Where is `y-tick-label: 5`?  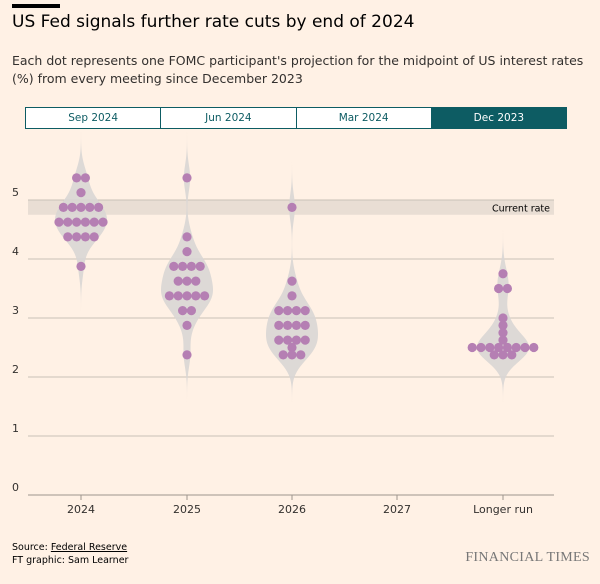 y-tick-label: 5 is located at coordinates (15, 192).